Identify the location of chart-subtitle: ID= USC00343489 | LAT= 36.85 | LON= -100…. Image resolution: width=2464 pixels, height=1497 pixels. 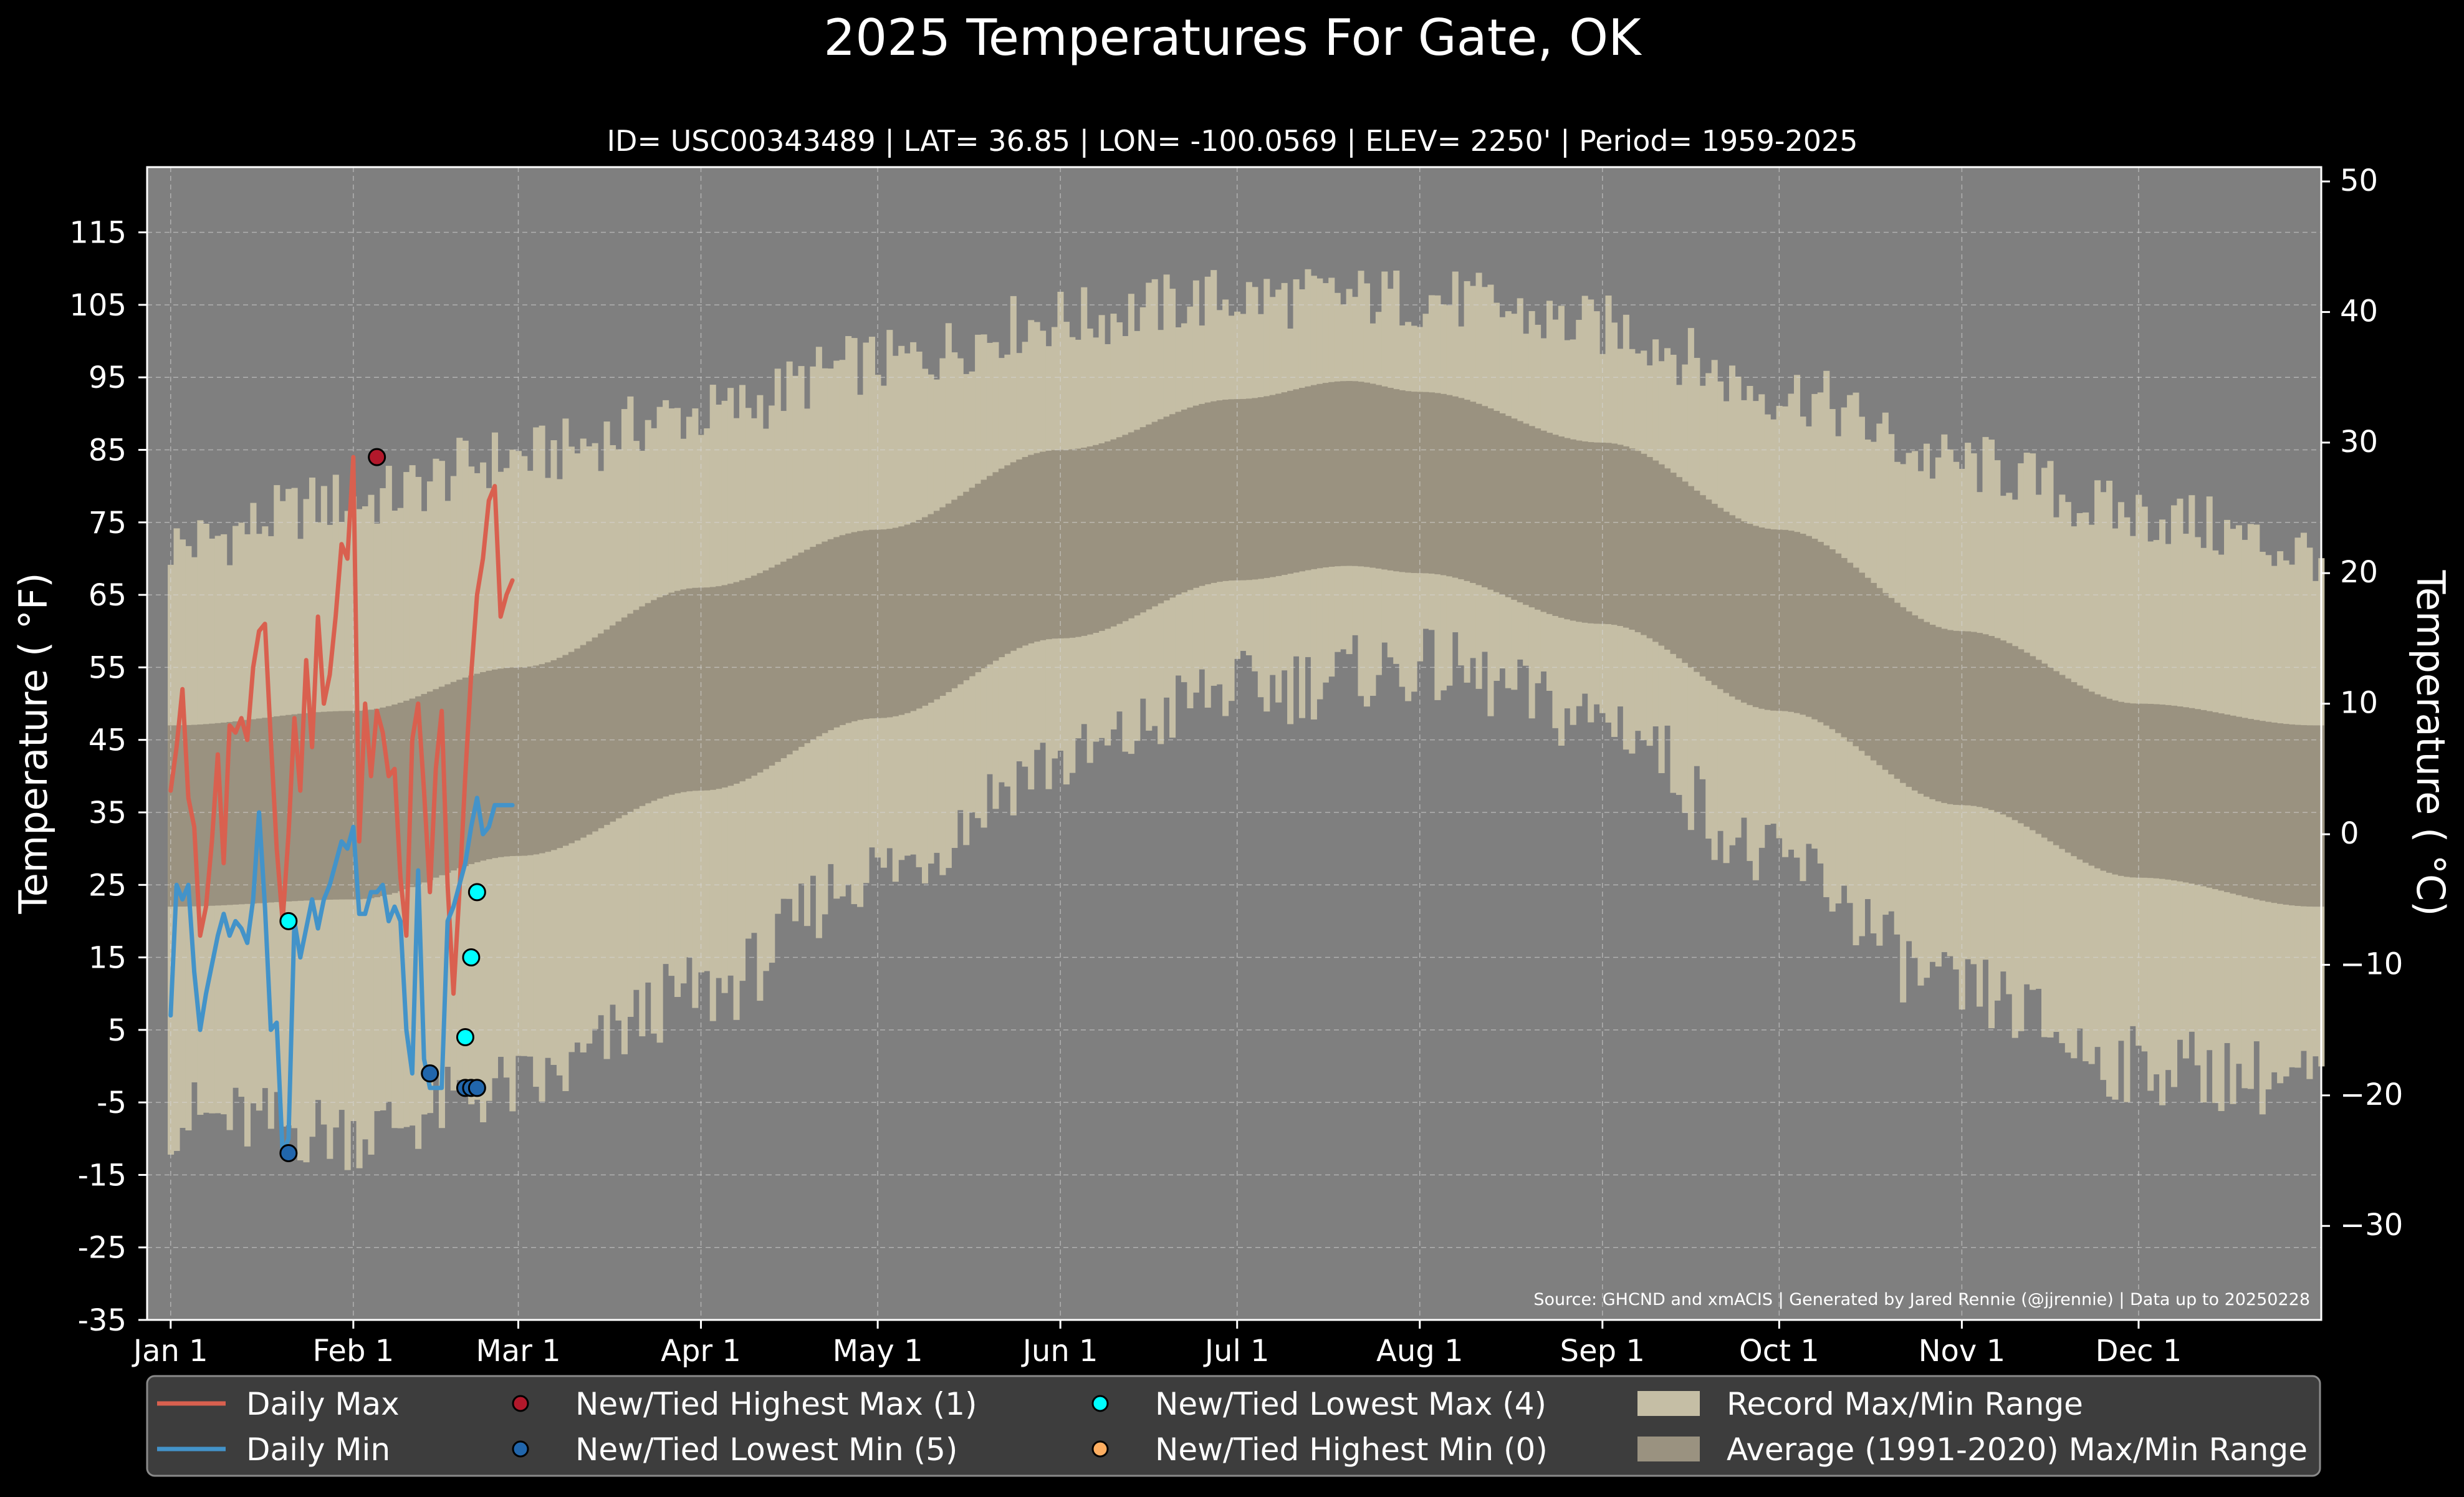
(1232, 141).